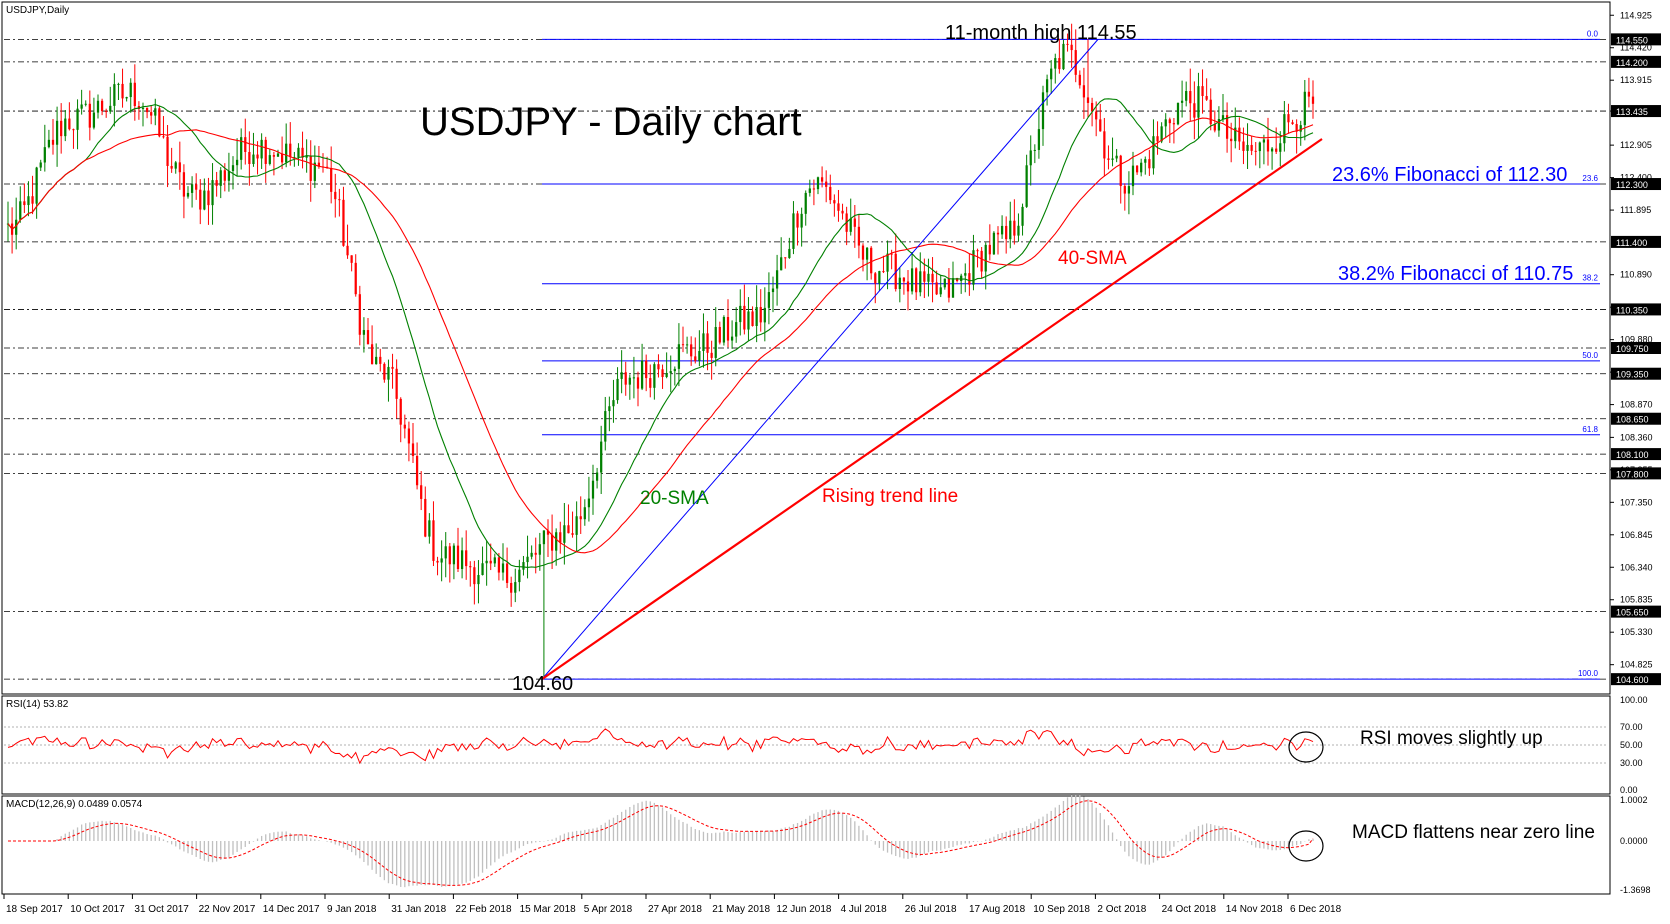 The height and width of the screenshot is (924, 1670). Describe the element at coordinates (1632, 349) in the screenshot. I see `price-level-tag-label: 109.750` at that location.